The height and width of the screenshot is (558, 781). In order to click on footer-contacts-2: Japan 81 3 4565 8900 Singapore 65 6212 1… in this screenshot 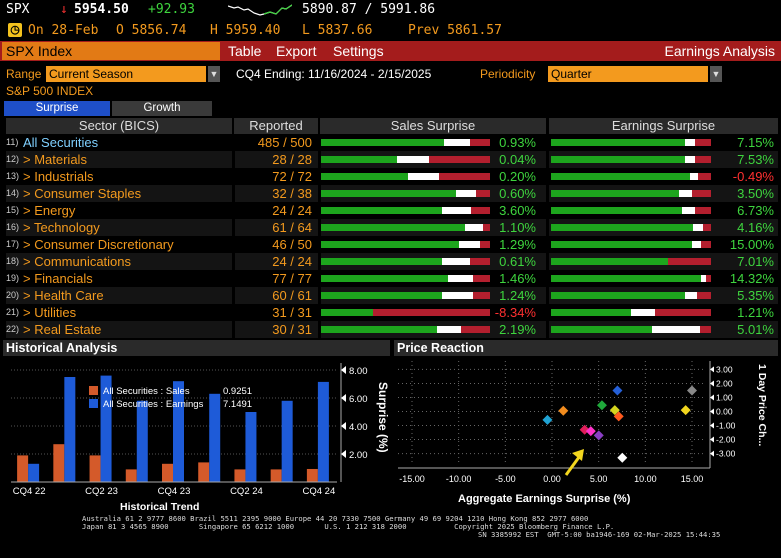, I will do `click(348, 526)`.